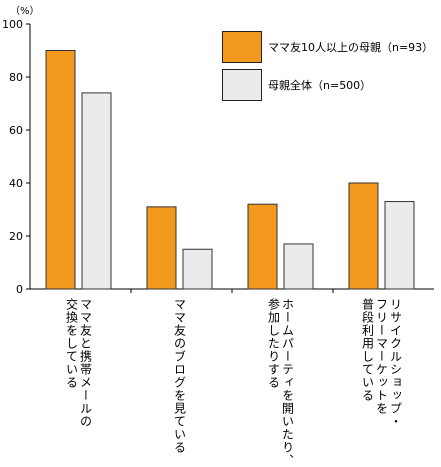  Describe the element at coordinates (16, 130) in the screenshot. I see `y-tick-label-3: 60` at that location.